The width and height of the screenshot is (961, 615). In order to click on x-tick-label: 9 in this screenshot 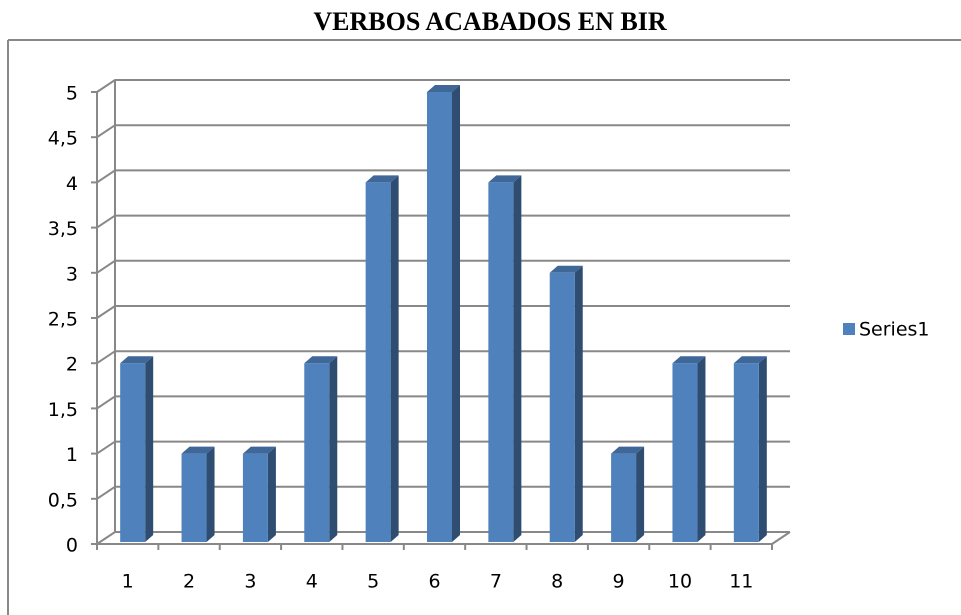, I will do `click(619, 582)`.